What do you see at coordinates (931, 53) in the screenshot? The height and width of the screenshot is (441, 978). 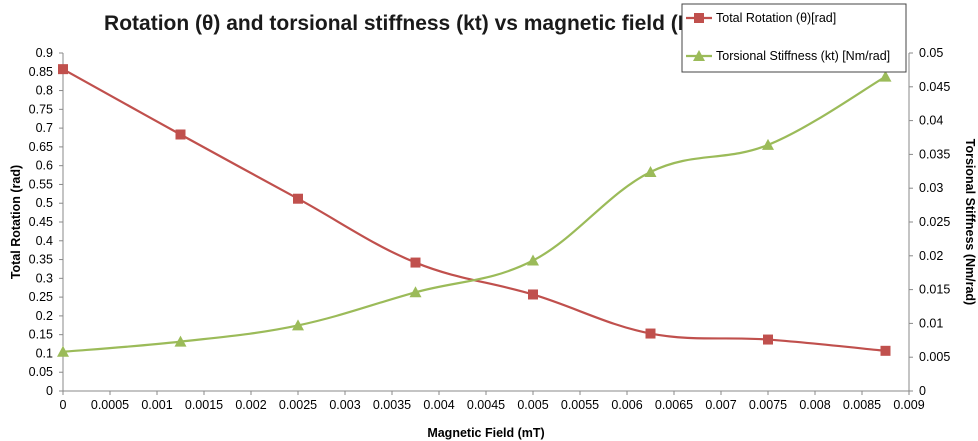 I see `y-right-tick-label: 0.05` at bounding box center [931, 53].